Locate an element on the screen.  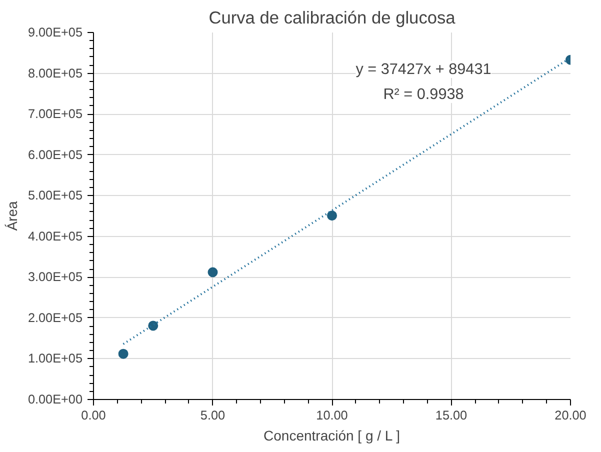
x-tick-label: 5.00 is located at coordinates (213, 415).